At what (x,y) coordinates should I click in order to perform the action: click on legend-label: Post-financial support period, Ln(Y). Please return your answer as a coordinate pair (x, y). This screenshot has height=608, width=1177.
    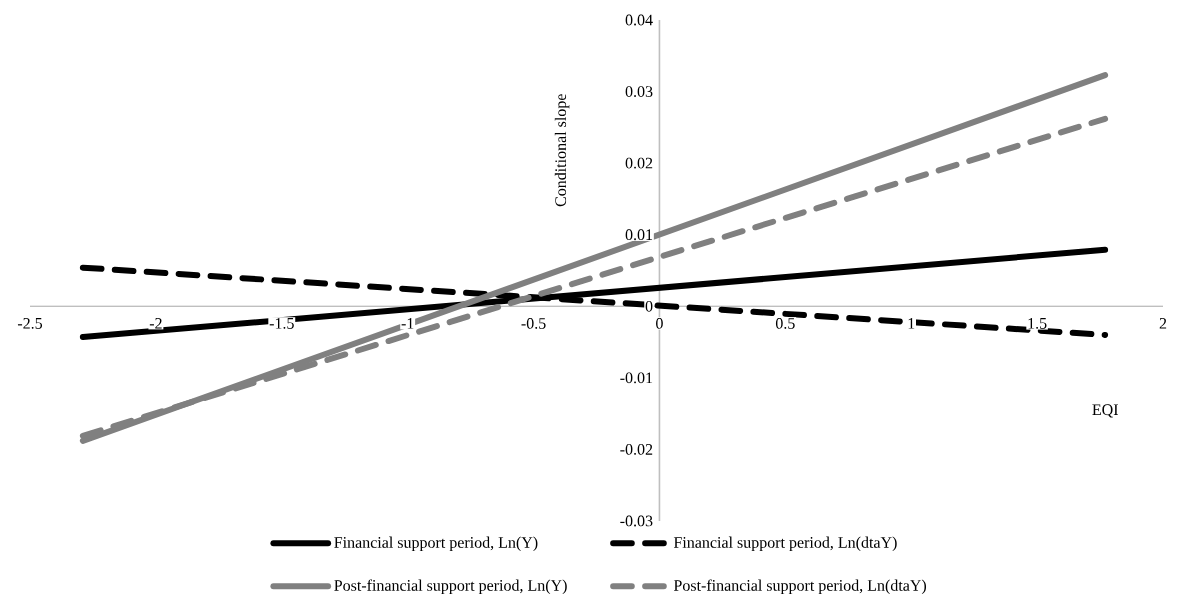
    Looking at the image, I should click on (450, 587).